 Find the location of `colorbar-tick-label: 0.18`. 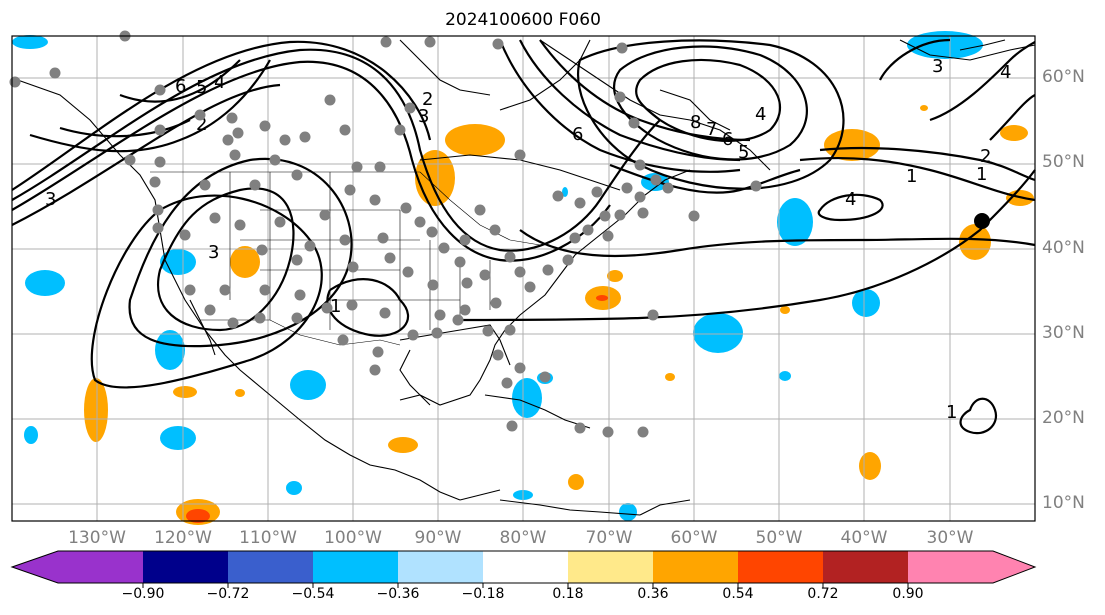

colorbar-tick-label: 0.18 is located at coordinates (568, 594).